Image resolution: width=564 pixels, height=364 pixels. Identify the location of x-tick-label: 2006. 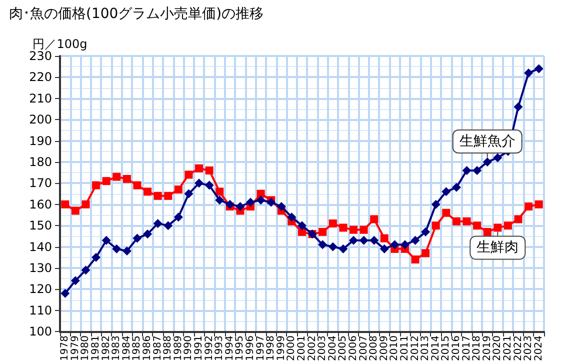
(353, 349).